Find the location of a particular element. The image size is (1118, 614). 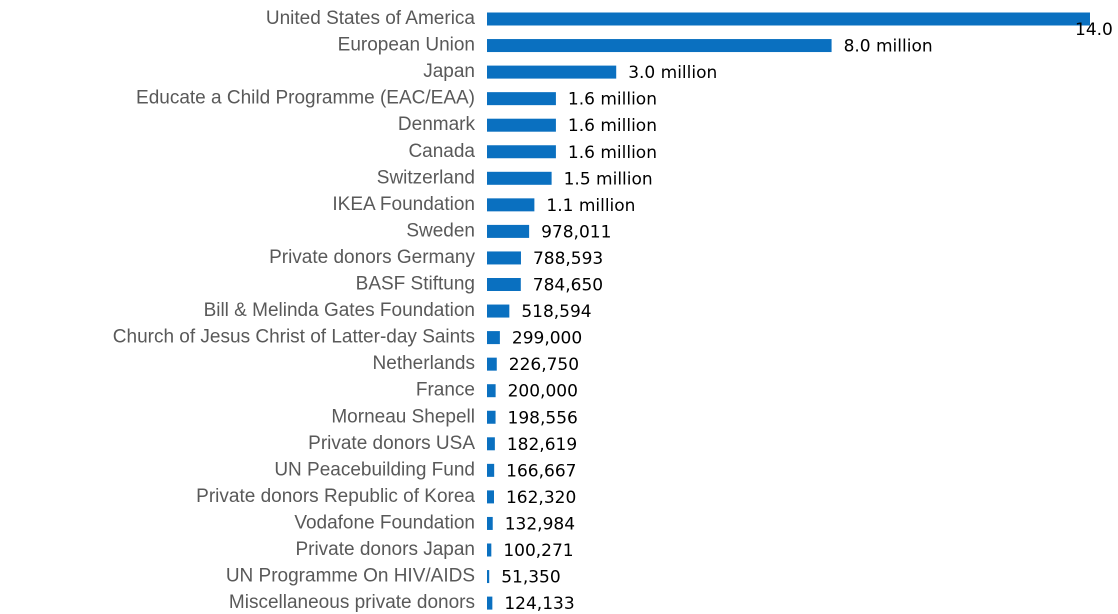

category-label: Canada is located at coordinates (441, 151).